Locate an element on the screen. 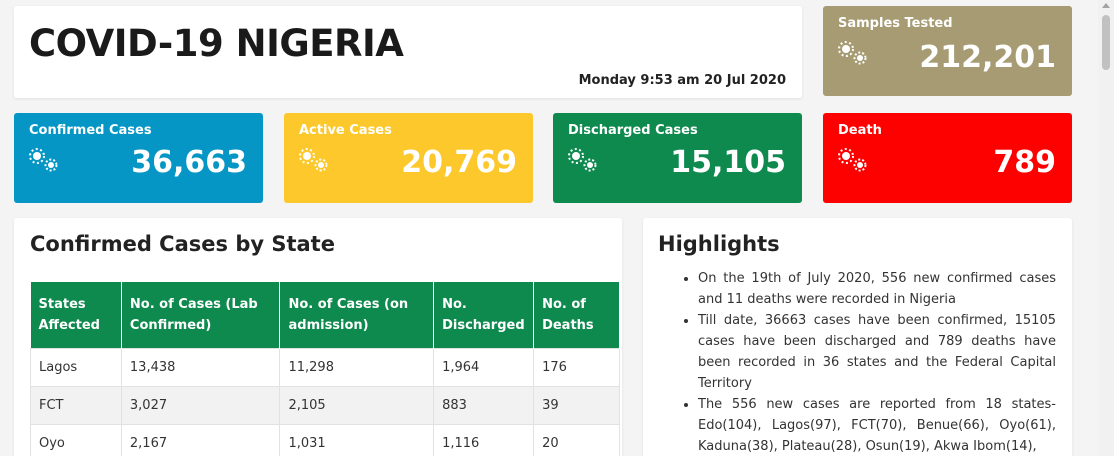 This screenshot has width=1114, height=456. table-cell: 1,031 is located at coordinates (357, 439).